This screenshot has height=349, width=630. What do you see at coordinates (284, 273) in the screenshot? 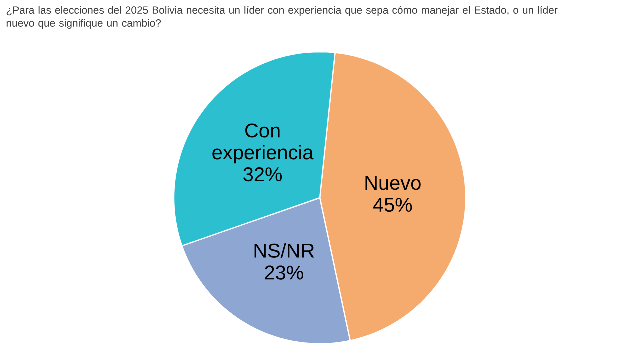
I see `data-label: 23%` at bounding box center [284, 273].